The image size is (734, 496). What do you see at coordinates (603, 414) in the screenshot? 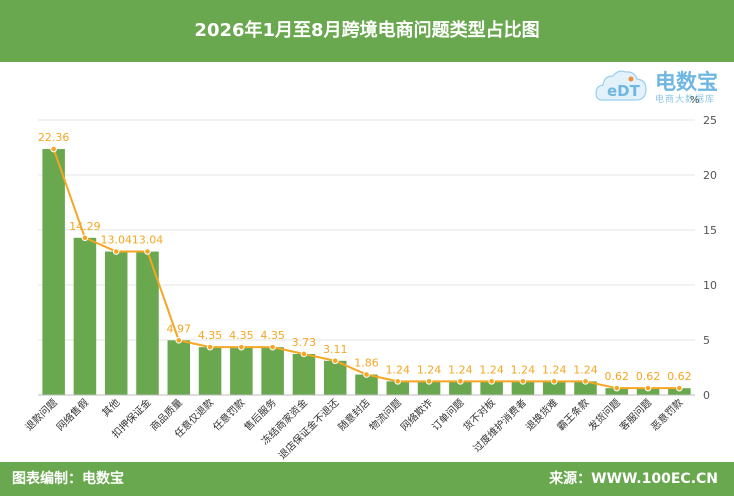
I see `x-tick-label: 发货问题` at bounding box center [603, 414].